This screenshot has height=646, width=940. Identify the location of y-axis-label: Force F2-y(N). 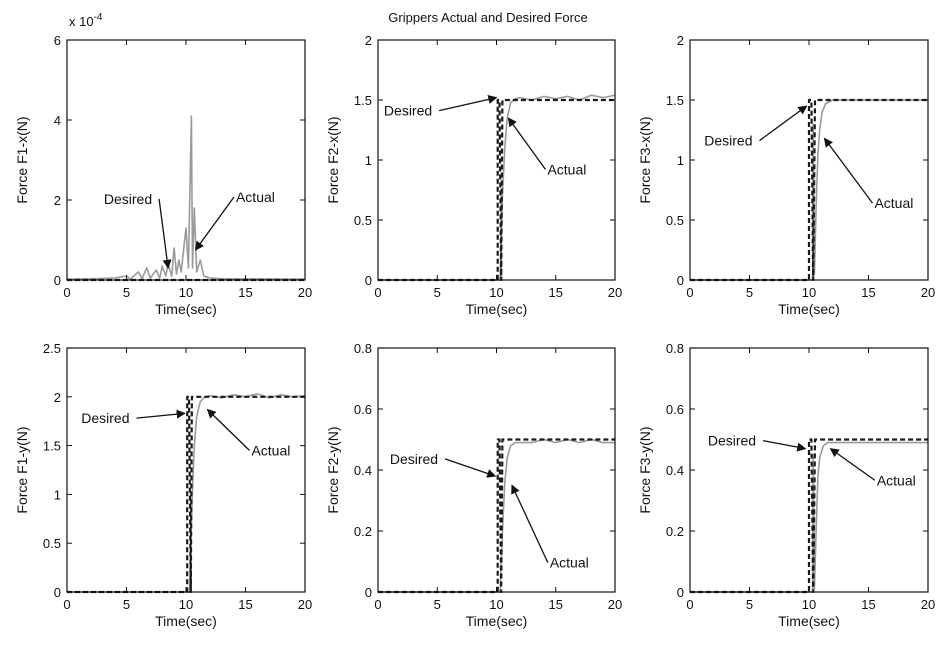
(333, 469).